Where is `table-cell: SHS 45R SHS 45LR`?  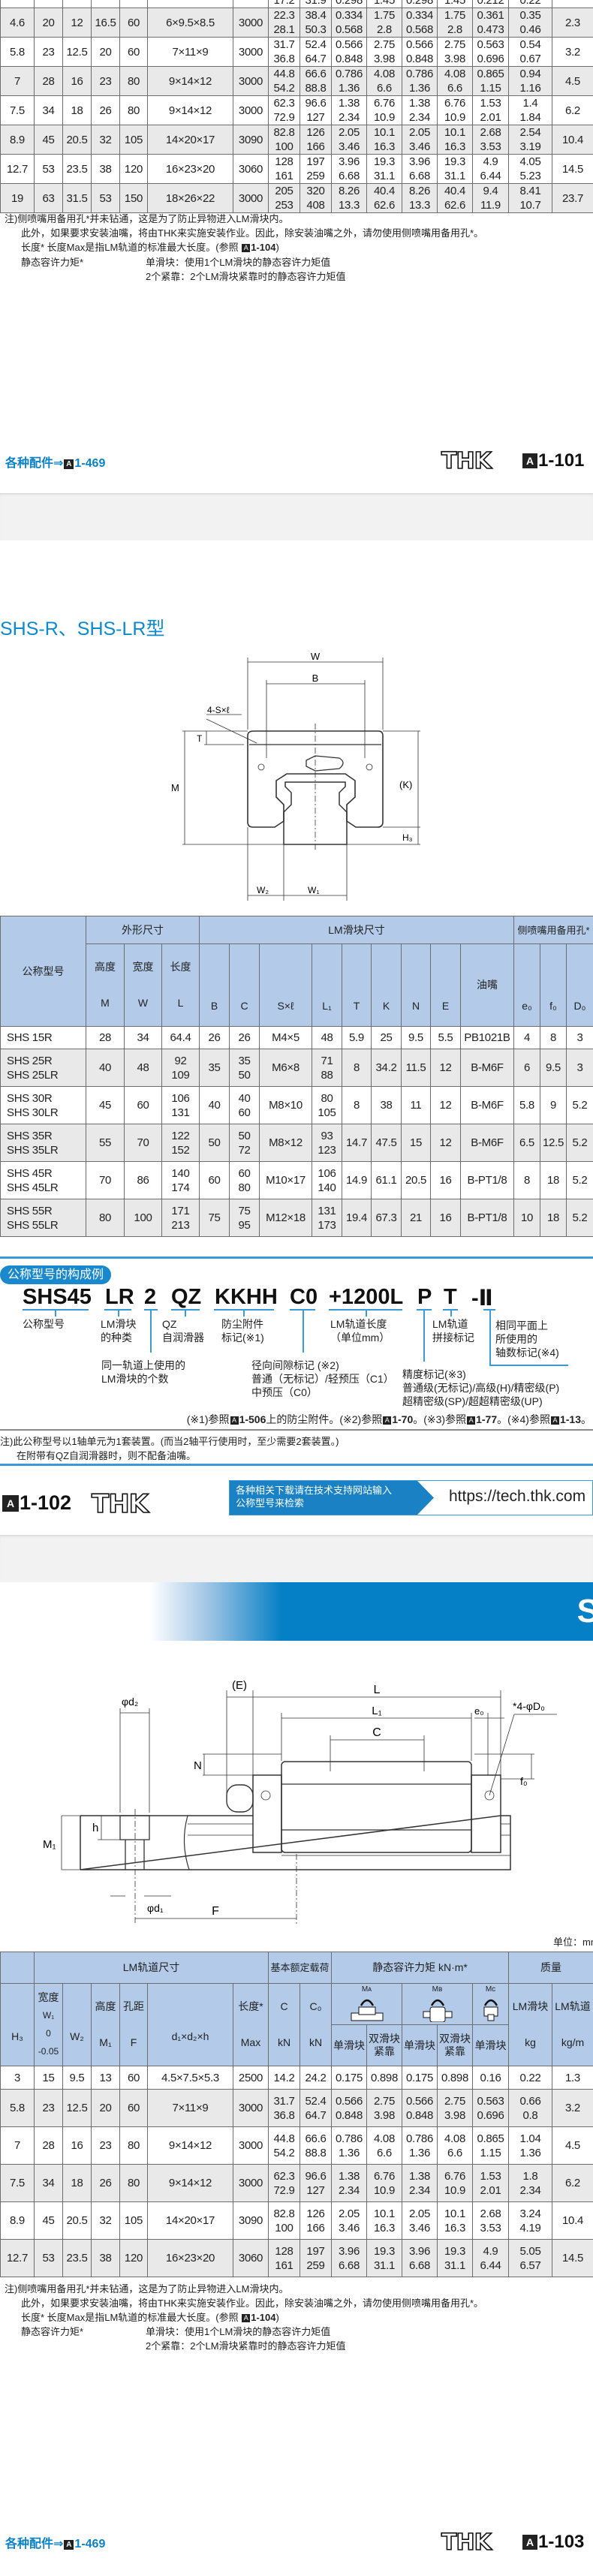 table-cell: SHS 45R SHS 45LR is located at coordinates (43, 1180).